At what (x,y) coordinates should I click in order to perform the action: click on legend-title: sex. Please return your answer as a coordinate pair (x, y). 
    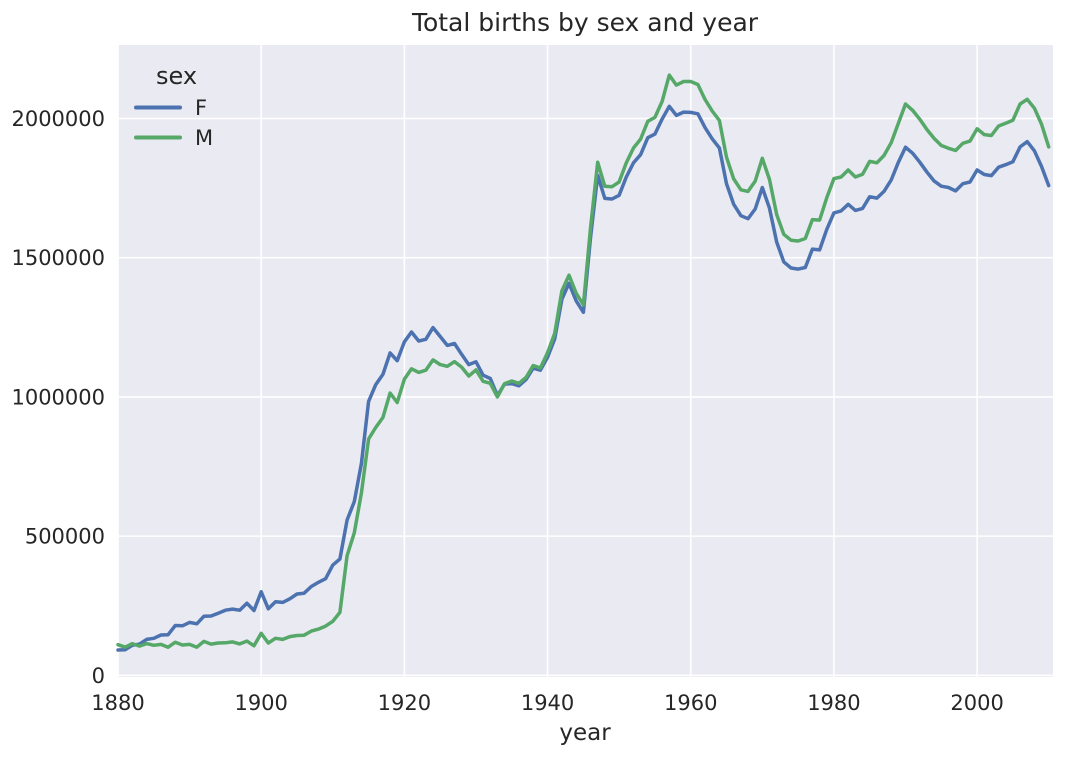
    Looking at the image, I should click on (176, 76).